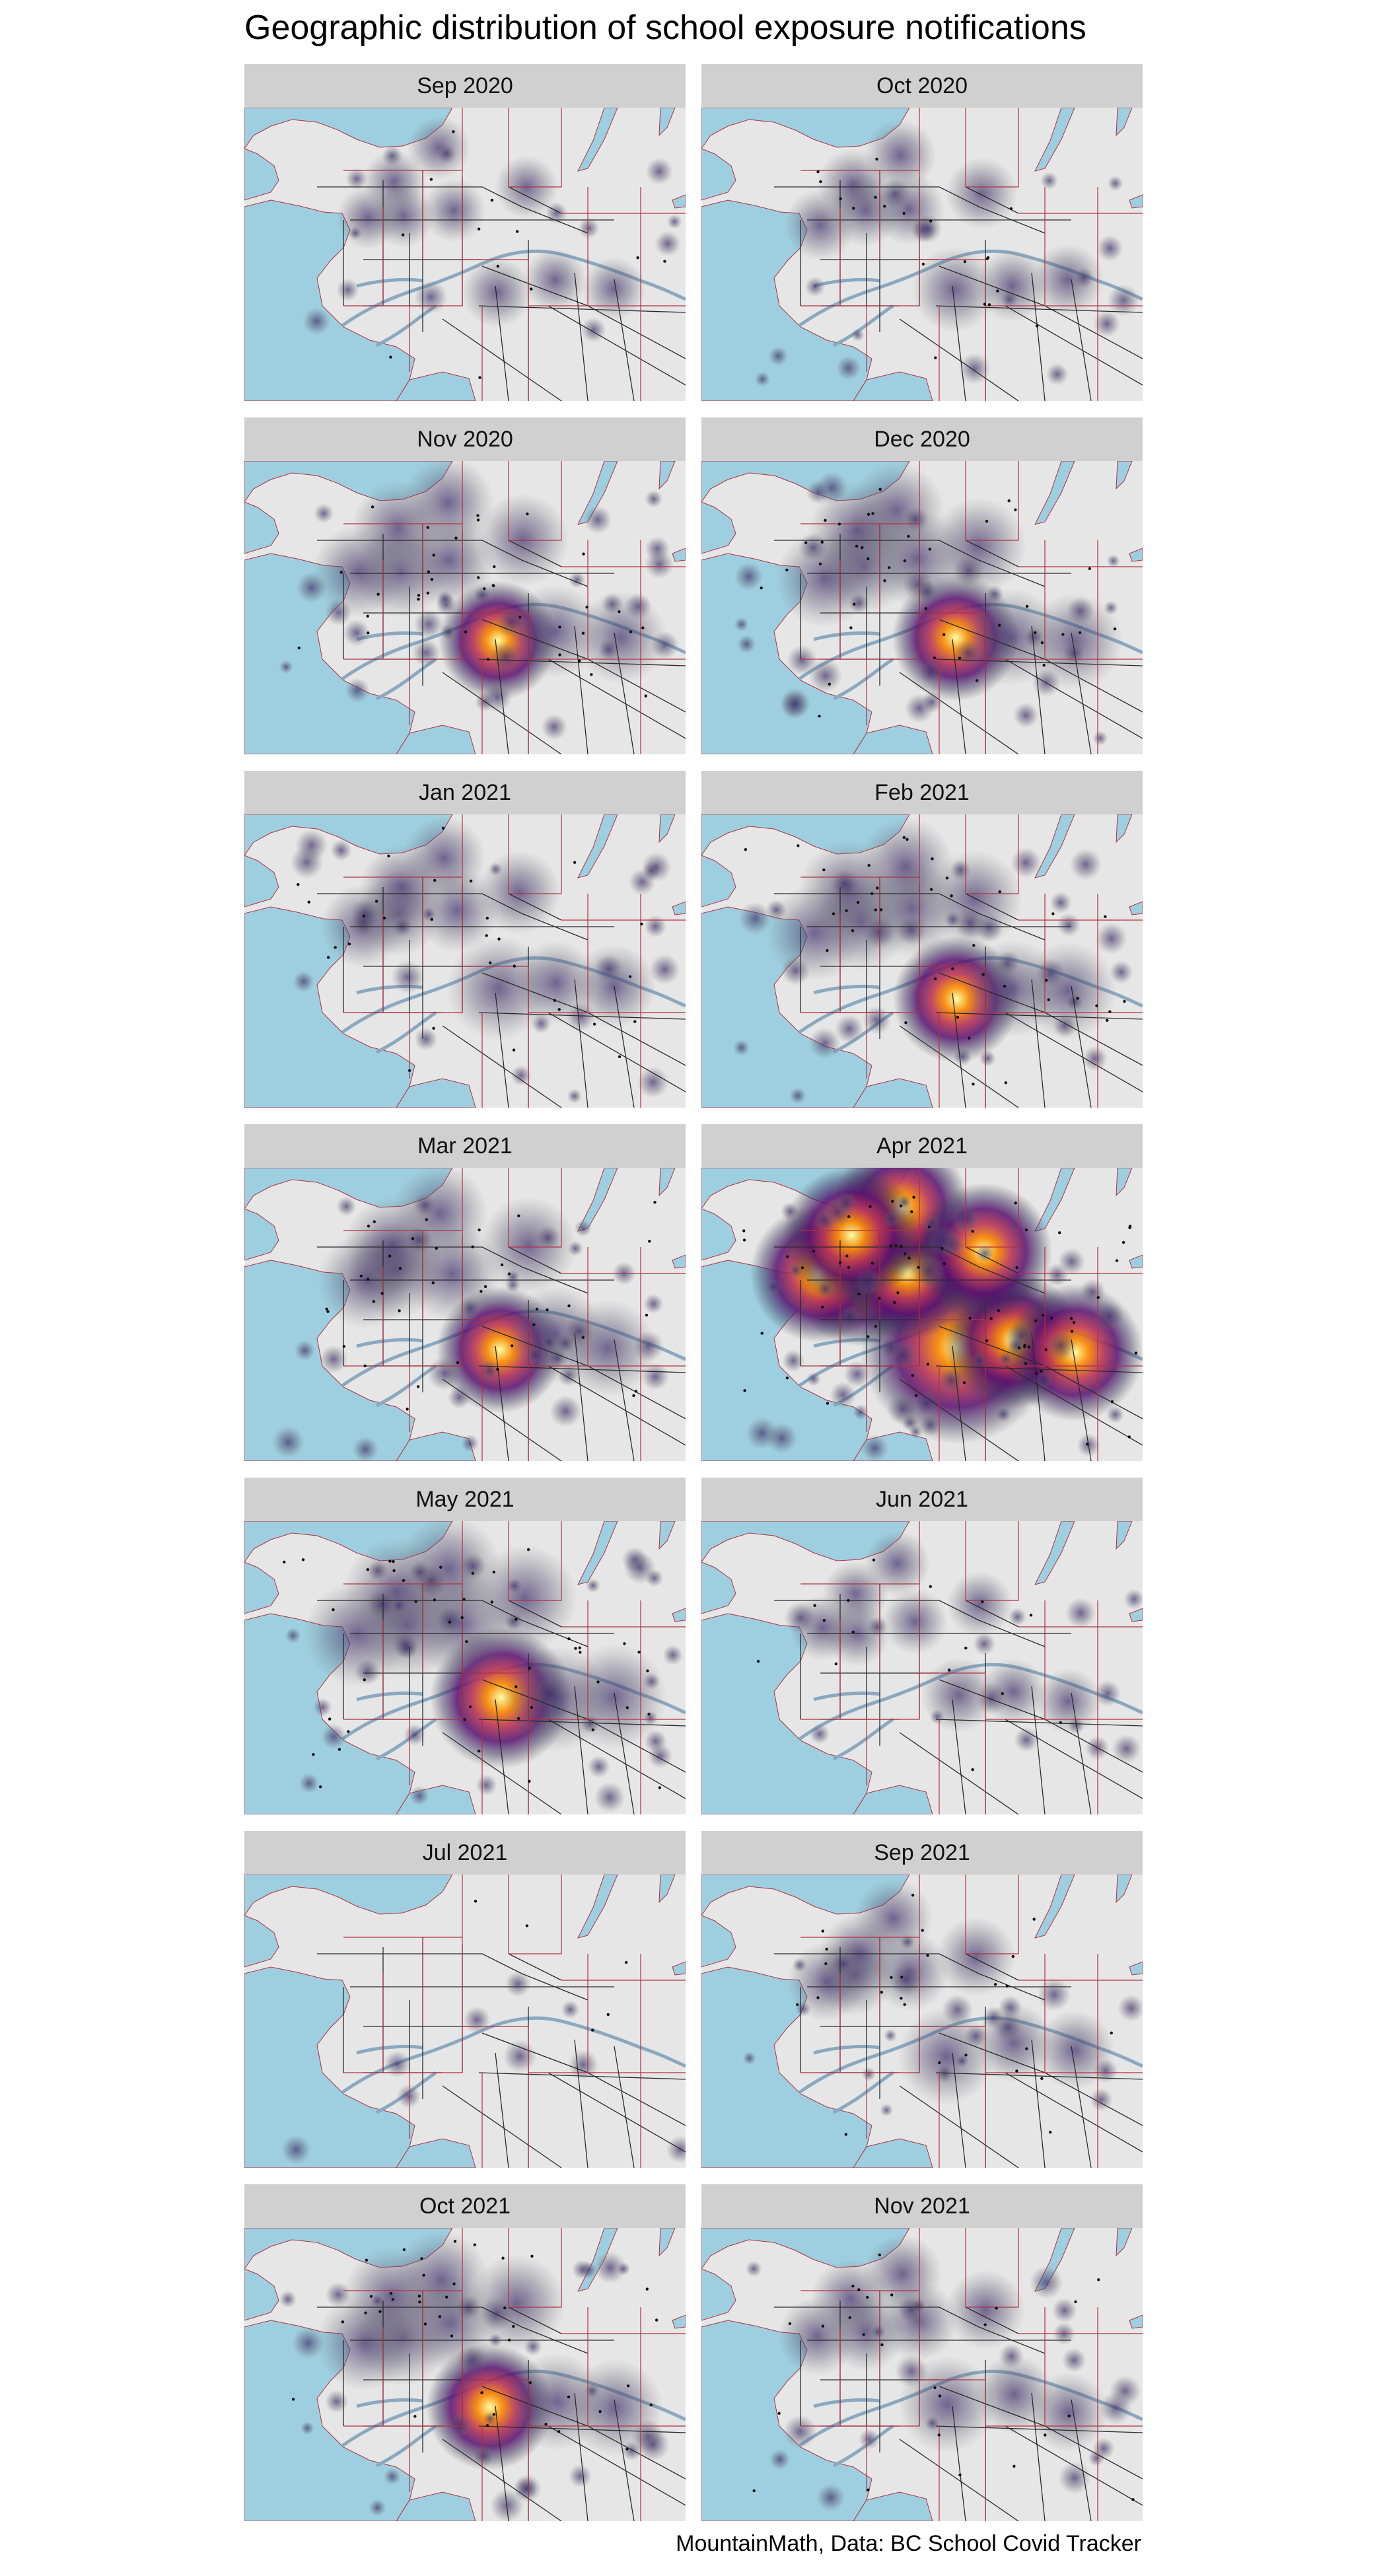  What do you see at coordinates (922, 793) in the screenshot?
I see `facet-strip: Feb 2021` at bounding box center [922, 793].